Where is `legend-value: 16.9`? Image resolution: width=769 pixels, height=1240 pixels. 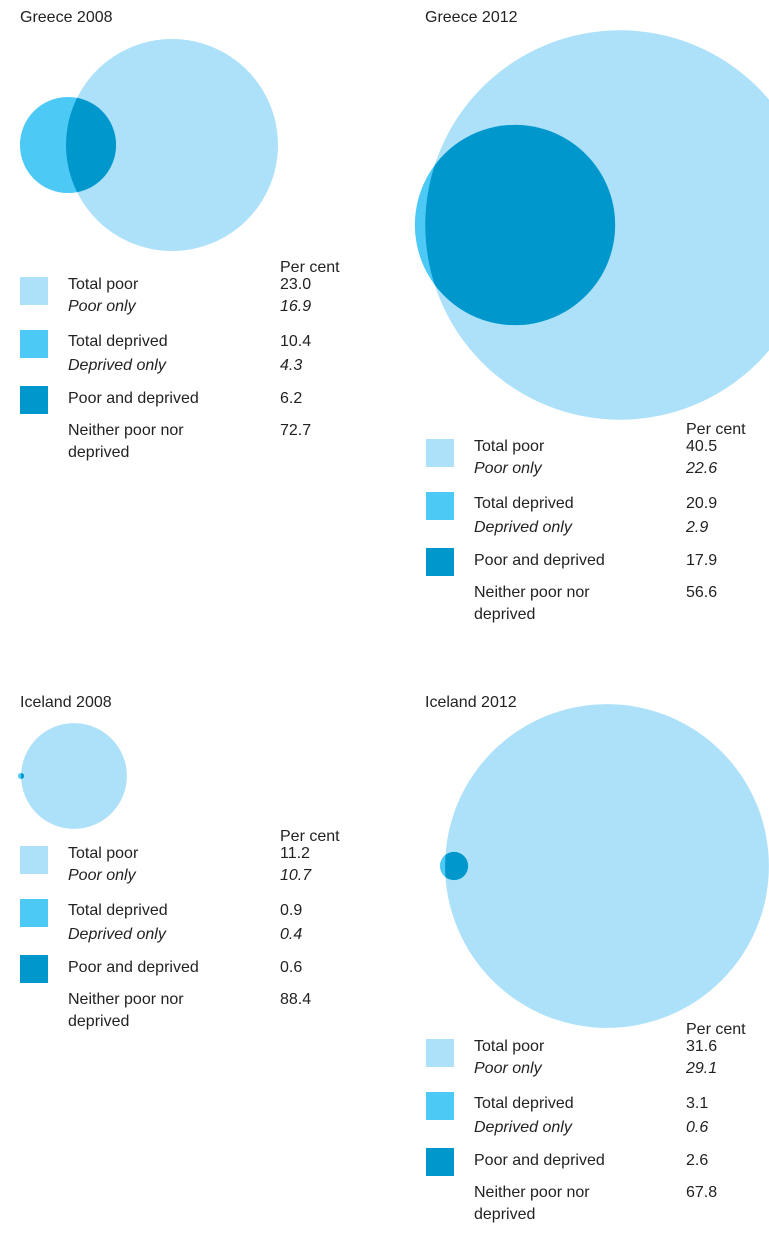 legend-value: 16.9 is located at coordinates (296, 306).